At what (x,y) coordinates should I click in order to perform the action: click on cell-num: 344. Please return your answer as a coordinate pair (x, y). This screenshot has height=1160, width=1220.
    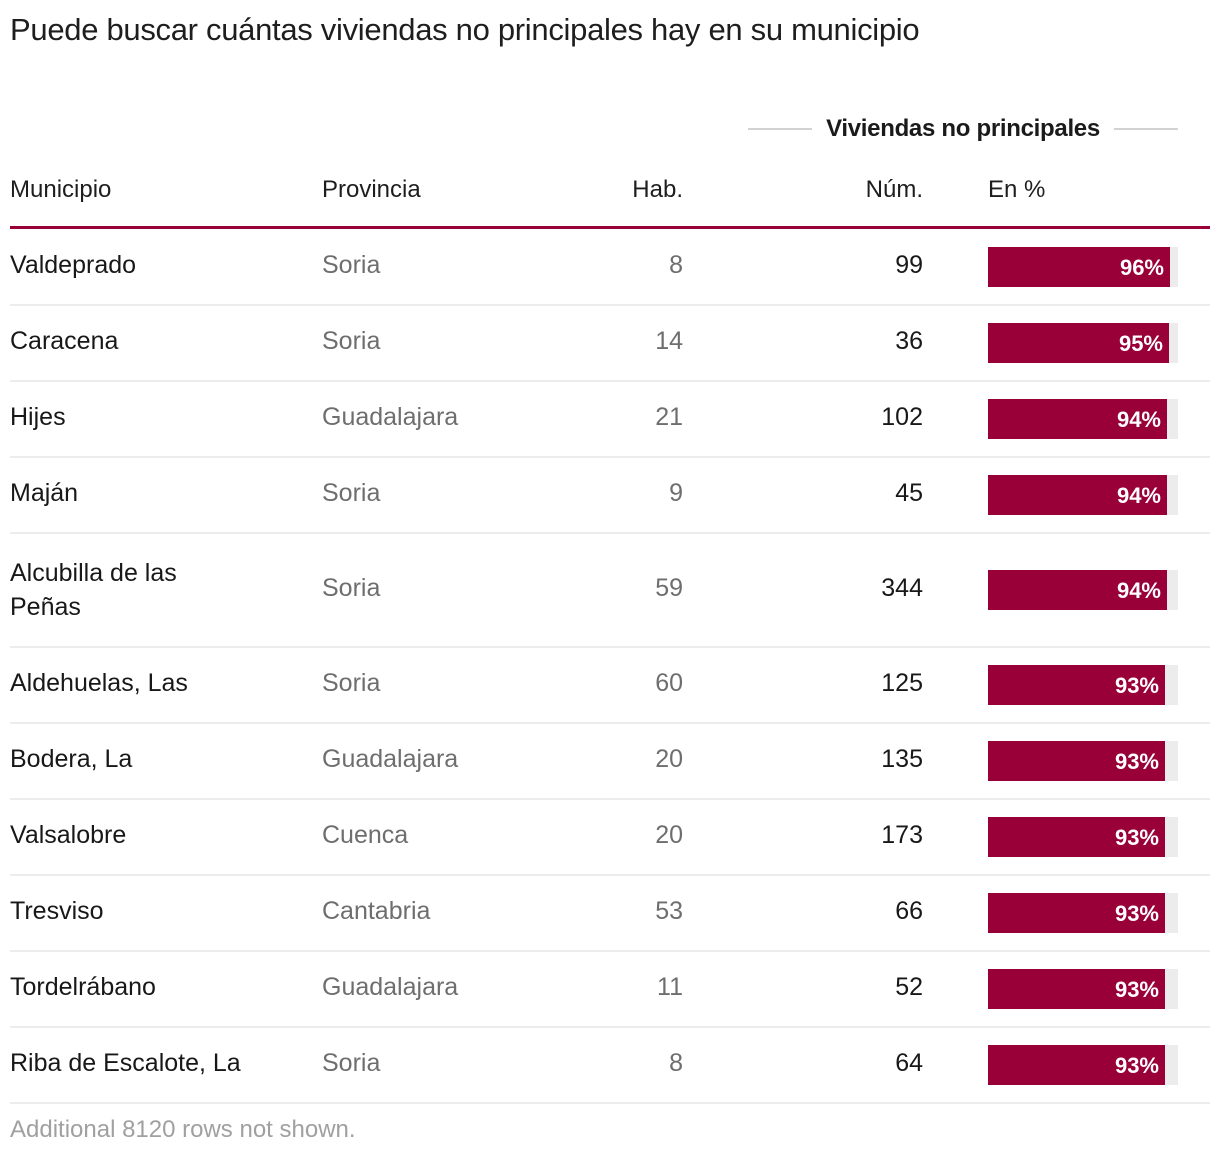
    Looking at the image, I should click on (902, 588).